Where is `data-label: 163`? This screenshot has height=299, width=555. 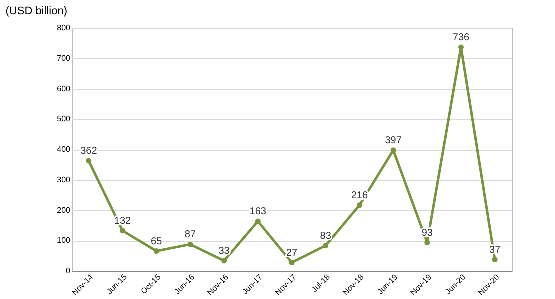 data-label: 163 is located at coordinates (258, 212).